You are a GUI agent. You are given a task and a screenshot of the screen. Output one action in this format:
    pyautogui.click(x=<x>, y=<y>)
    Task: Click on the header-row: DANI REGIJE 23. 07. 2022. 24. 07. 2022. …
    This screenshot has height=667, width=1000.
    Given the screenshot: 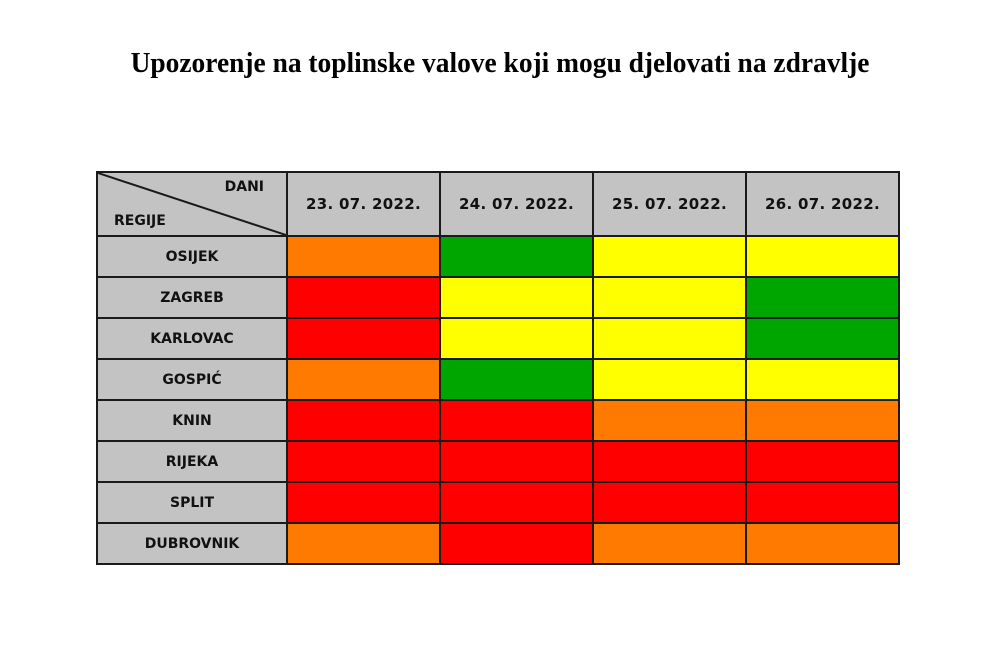 What is the action you would take?
    pyautogui.click(x=498, y=204)
    